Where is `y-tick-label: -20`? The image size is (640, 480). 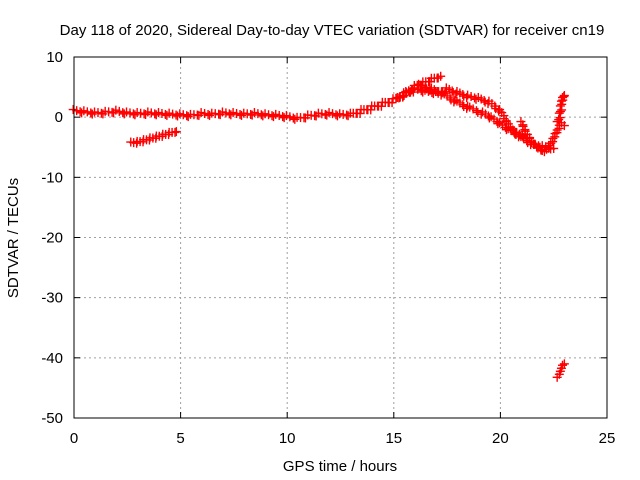 y-tick-label: -20 is located at coordinates (52, 238).